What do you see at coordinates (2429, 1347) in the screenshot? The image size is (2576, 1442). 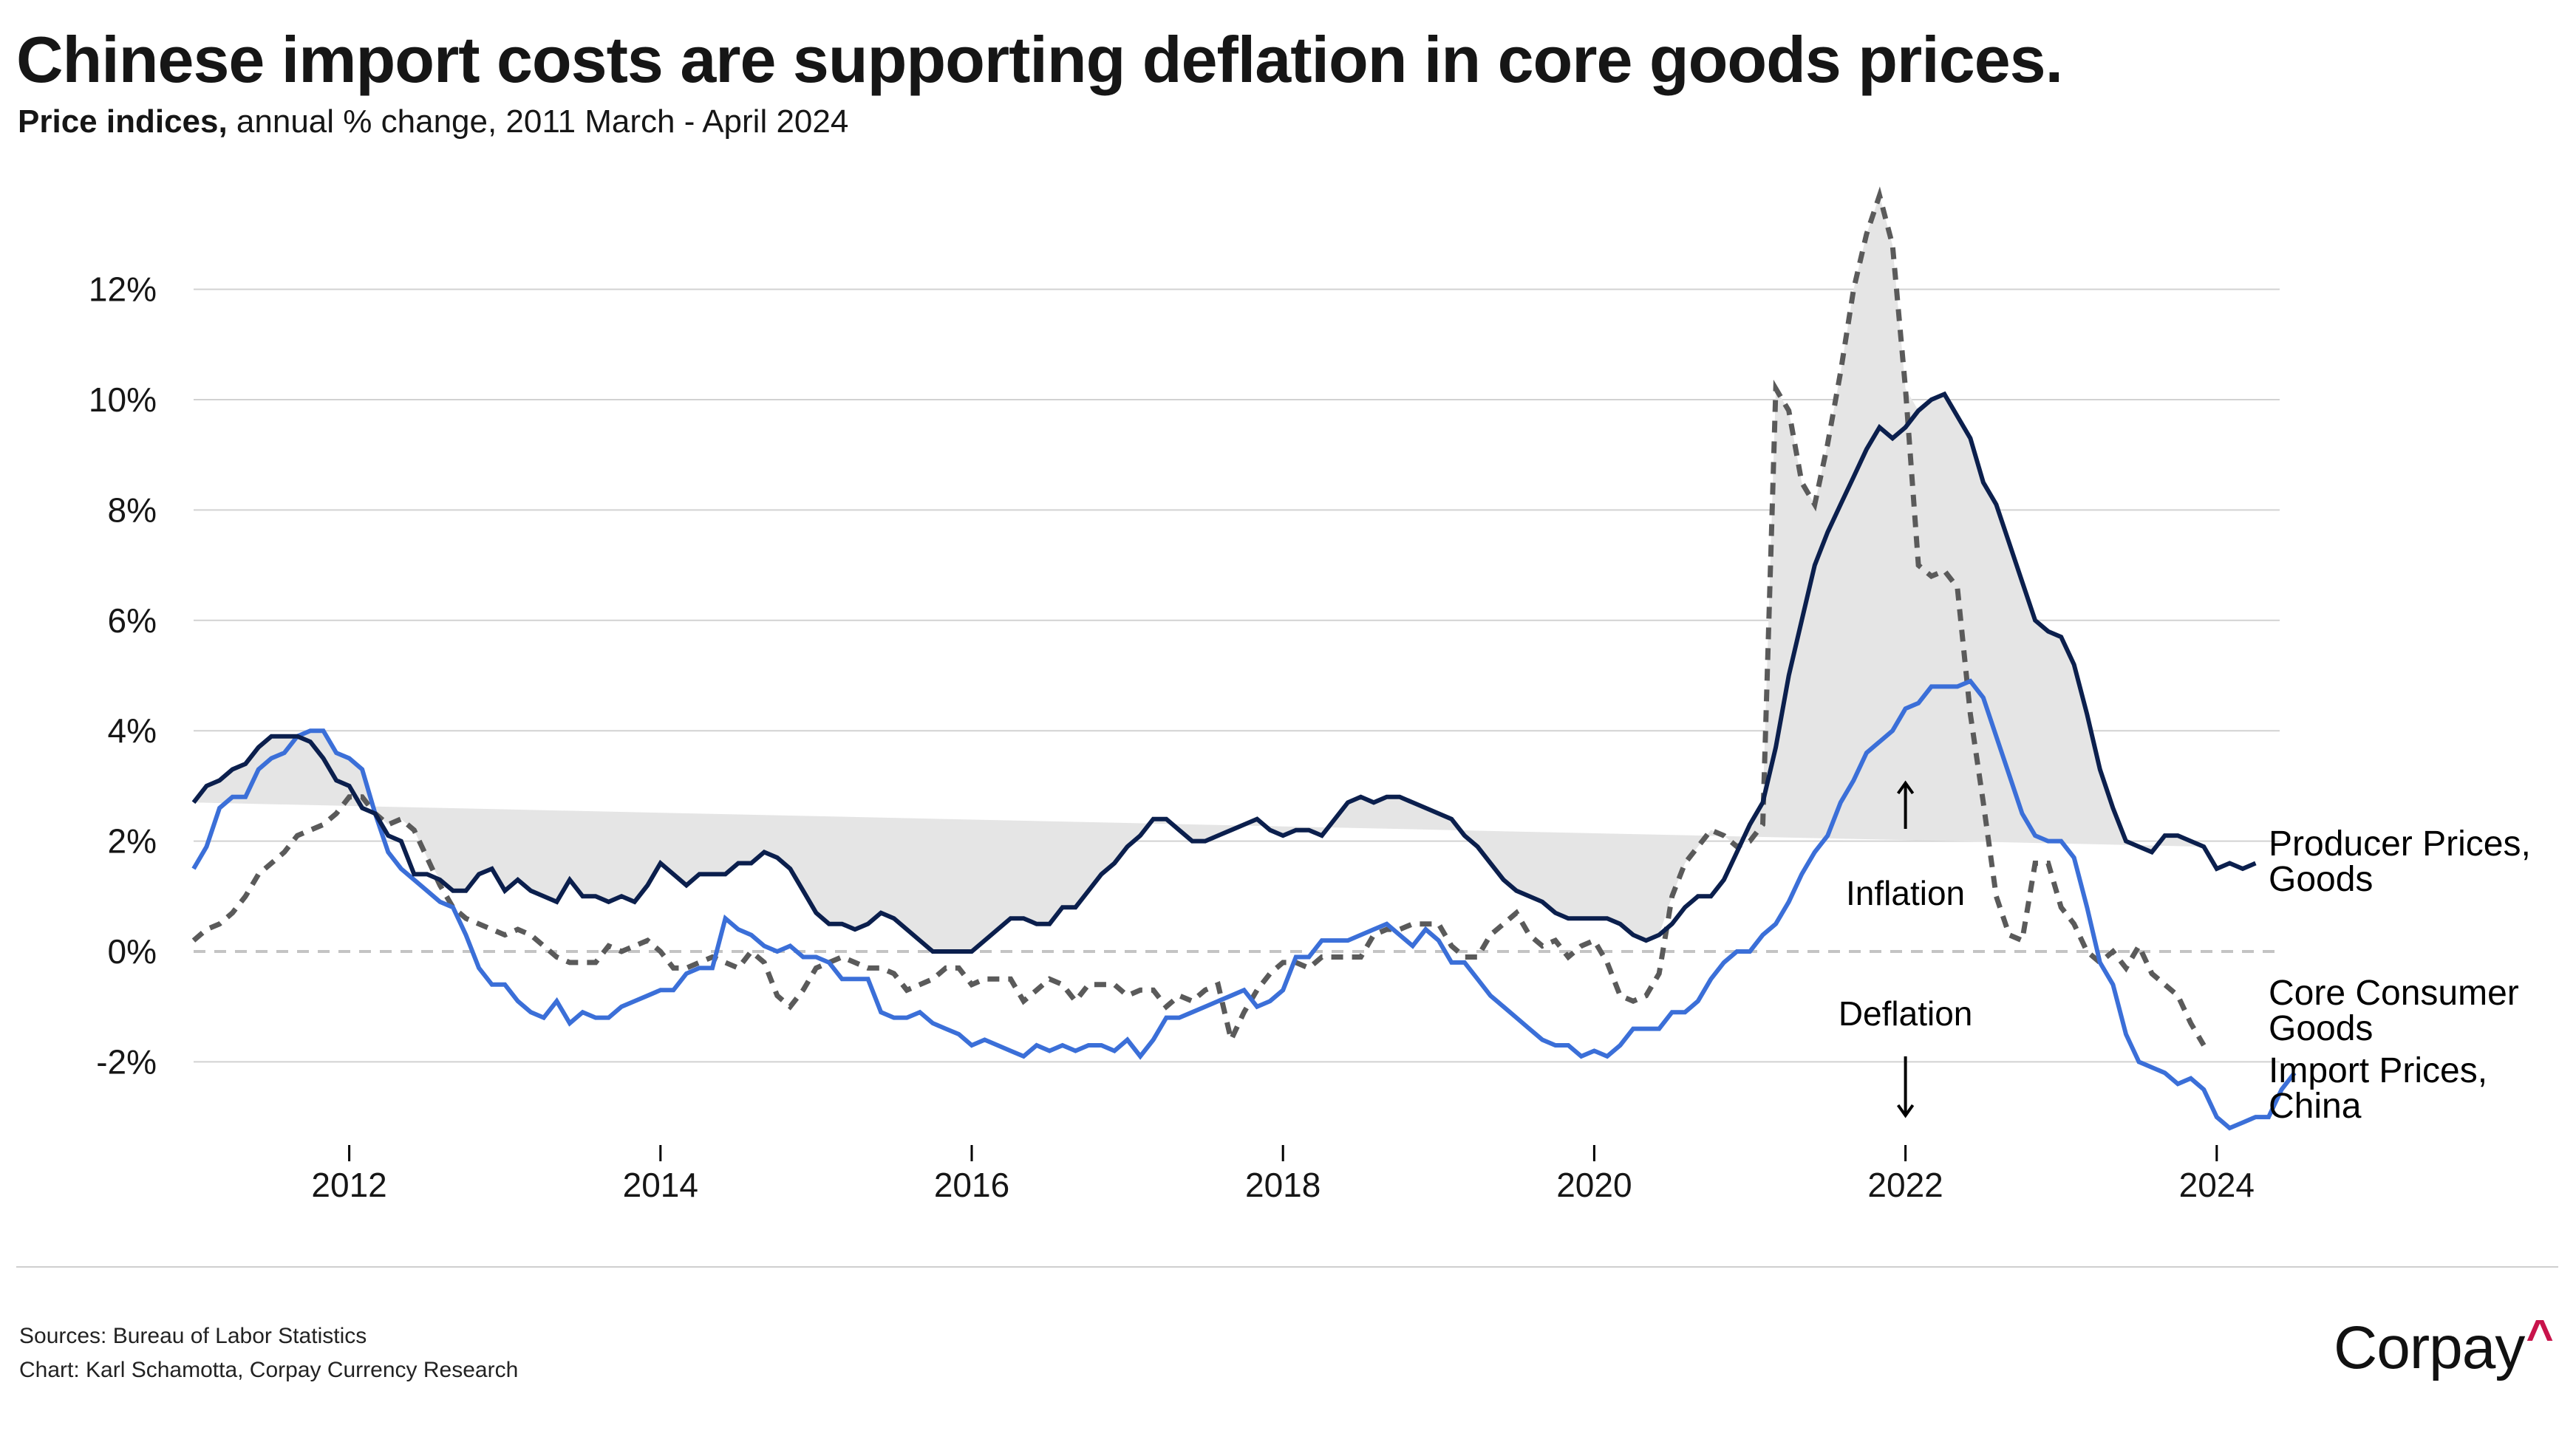 I see `logo-text: Corpay` at bounding box center [2429, 1347].